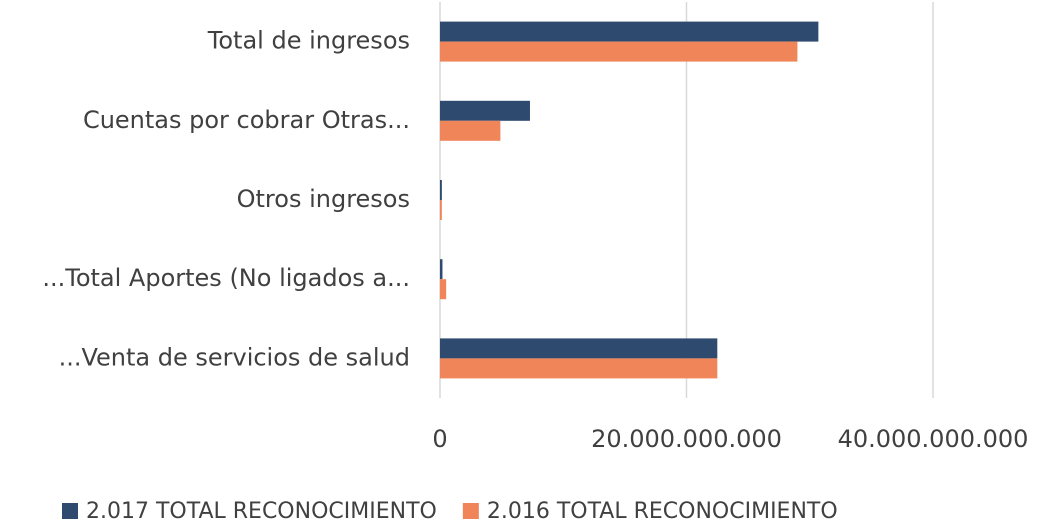 The width and height of the screenshot is (1049, 531). I want to click on legend-label: 2.017 TOTAL RECONOCIMIENTO, so click(261, 511).